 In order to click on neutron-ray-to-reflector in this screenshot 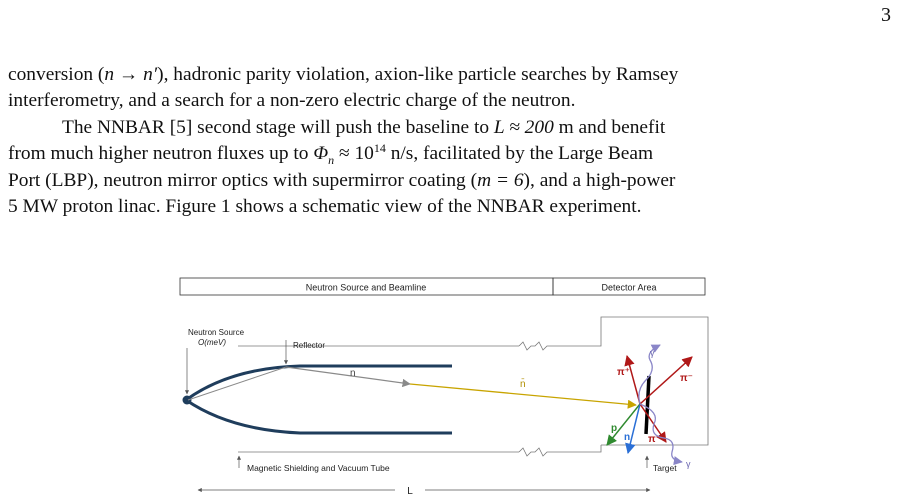, I will do `click(237, 383)`.